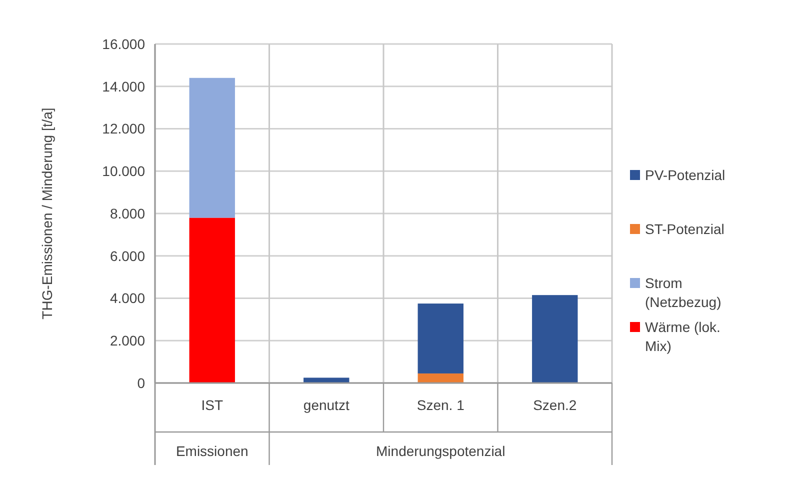  What do you see at coordinates (684, 229) in the screenshot?
I see `legend-label: ST-Potenzial` at bounding box center [684, 229].